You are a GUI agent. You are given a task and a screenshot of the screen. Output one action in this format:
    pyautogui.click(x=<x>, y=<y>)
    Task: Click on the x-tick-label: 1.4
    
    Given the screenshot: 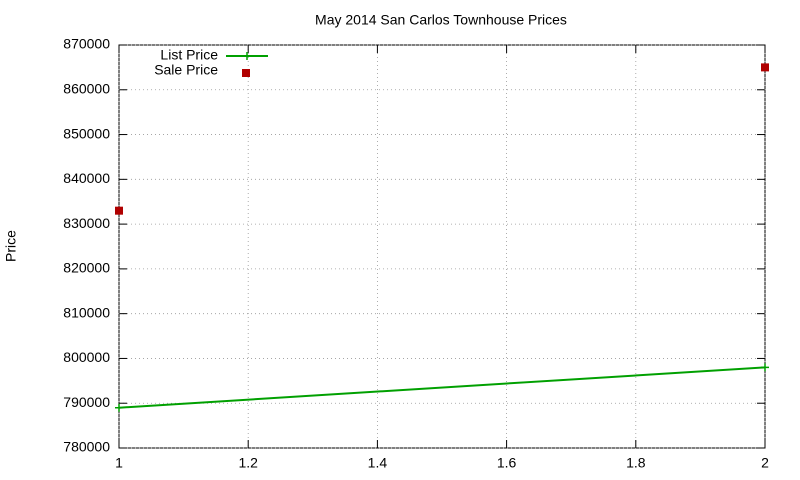 What is the action you would take?
    pyautogui.click(x=378, y=463)
    